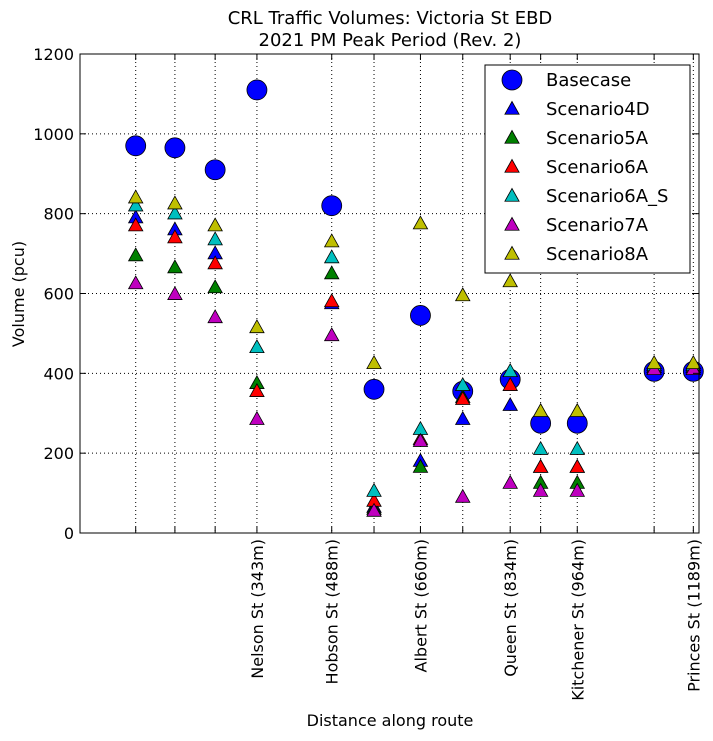 This screenshot has width=713, height=741. What do you see at coordinates (510, 608) in the screenshot?
I see `x-tick-label: Queen St (834m)` at bounding box center [510, 608].